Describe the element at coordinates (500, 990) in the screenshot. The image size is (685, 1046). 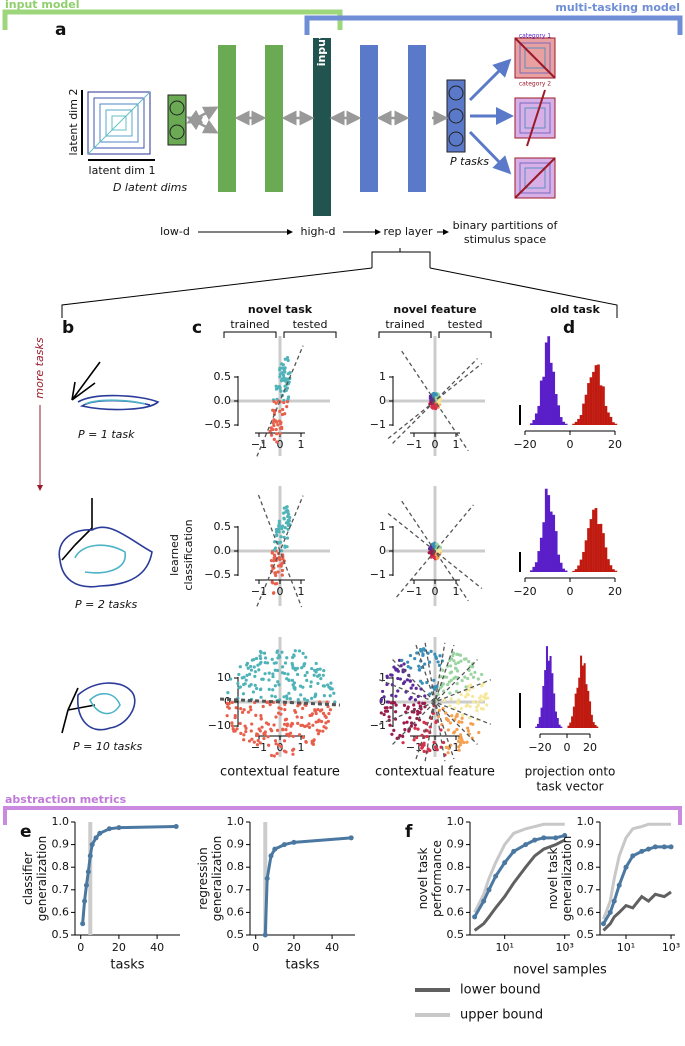
I see `legend-label: lower bound` at that location.